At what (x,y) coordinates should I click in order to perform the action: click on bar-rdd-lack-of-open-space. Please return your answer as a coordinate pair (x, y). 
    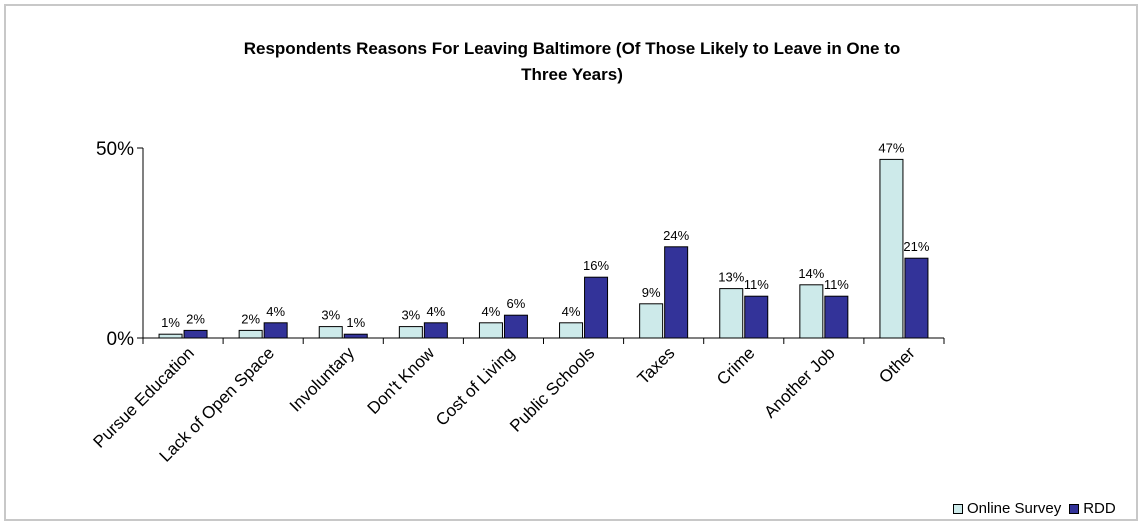
    Looking at the image, I should click on (275, 330).